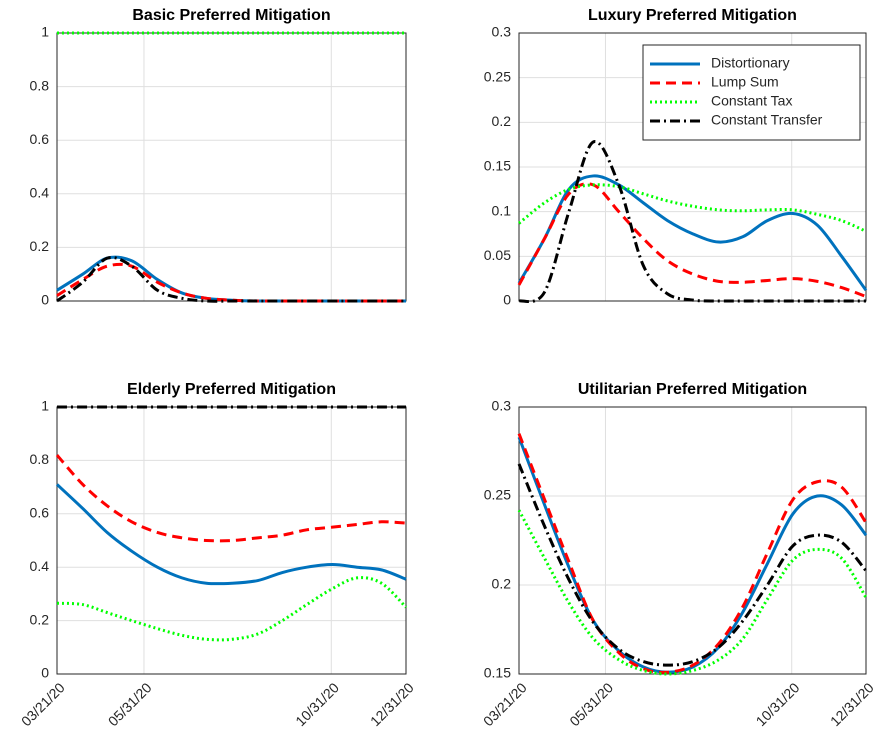  Describe the element at coordinates (231, 389) in the screenshot. I see `subplot-title: Elderly Preferred Mitigation` at that location.